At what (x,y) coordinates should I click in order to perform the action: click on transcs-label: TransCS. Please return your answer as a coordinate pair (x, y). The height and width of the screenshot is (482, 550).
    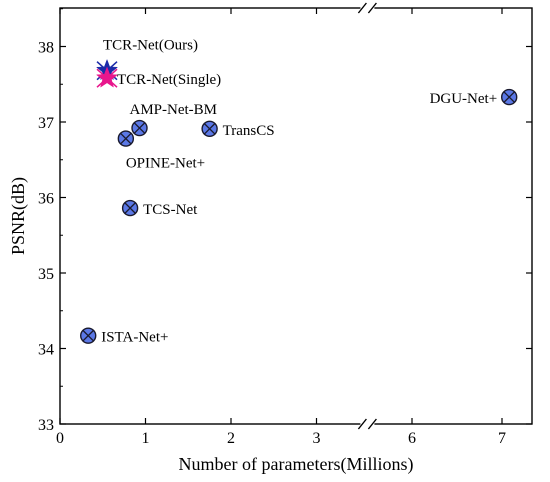
    Looking at the image, I should click on (249, 131).